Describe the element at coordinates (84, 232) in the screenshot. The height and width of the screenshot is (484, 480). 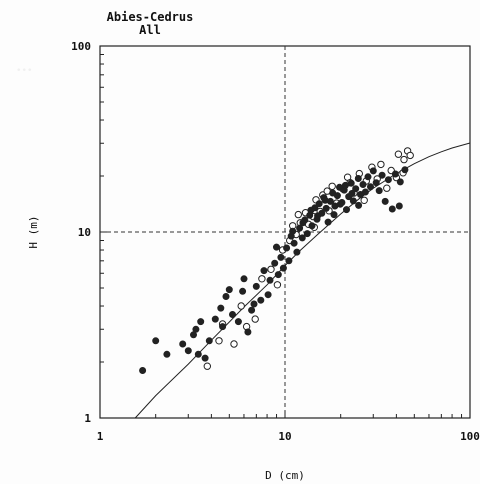
I see `y-tick-label-10: 10` at that location.